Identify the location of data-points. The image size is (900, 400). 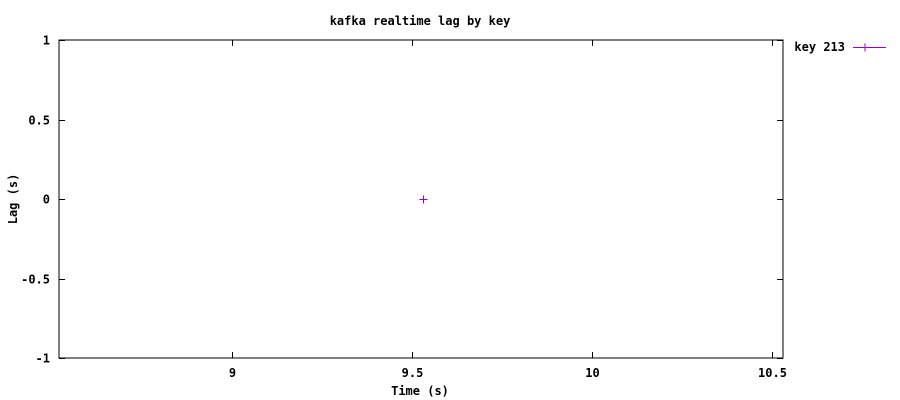
(423, 199).